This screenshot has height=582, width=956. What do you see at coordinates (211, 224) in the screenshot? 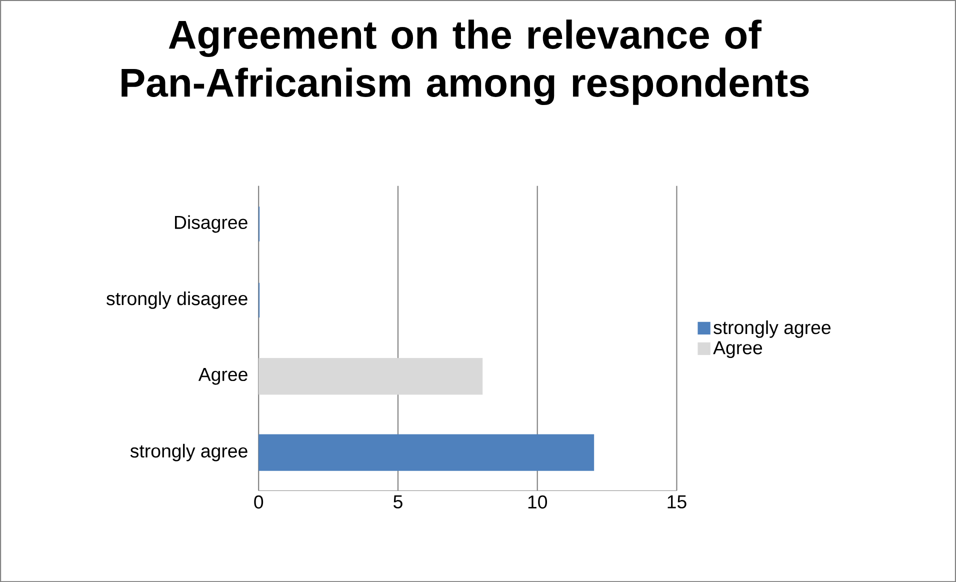
I see `y-tick-label: Disagree` at bounding box center [211, 224].